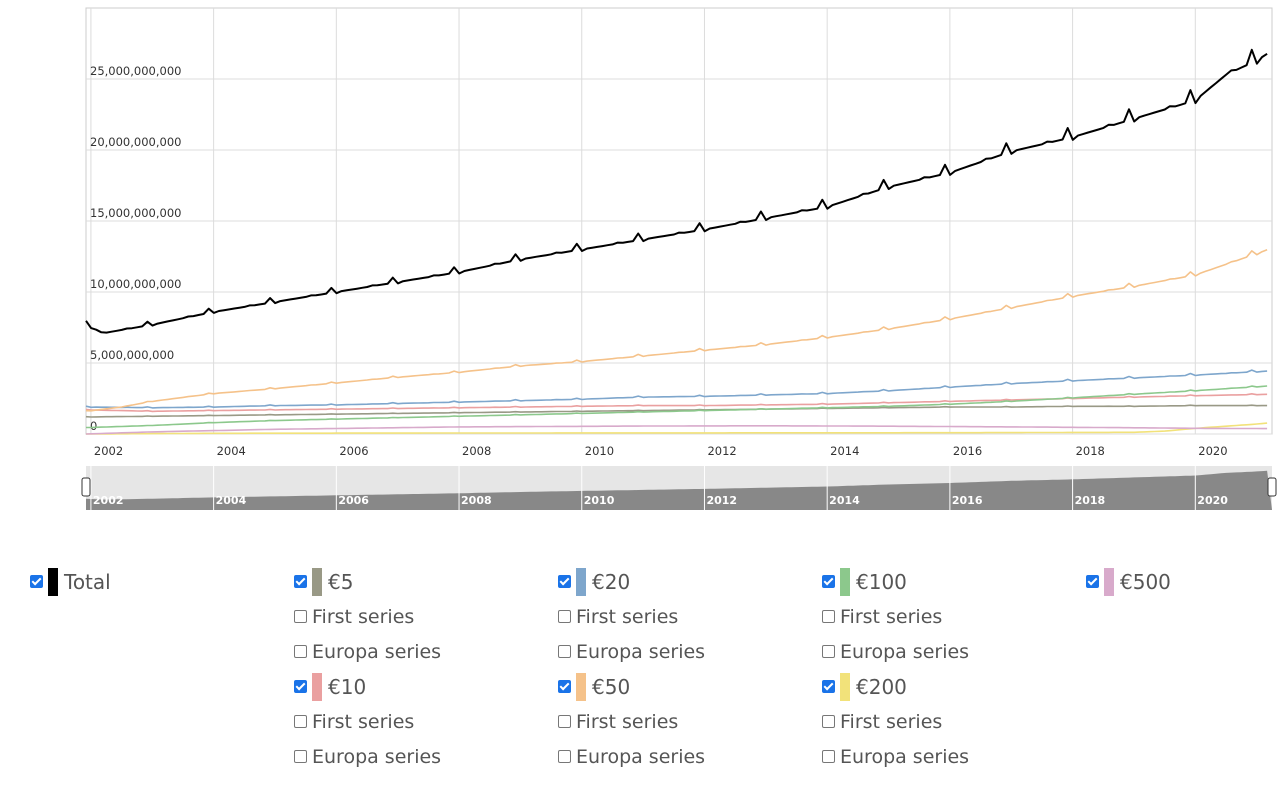 The image size is (1280, 788). Describe the element at coordinates (661, 451) in the screenshot. I see `x-axis-ticks: 2002 2004 2006 2008 2010 2012 2014 2016 2018 2020` at that location.